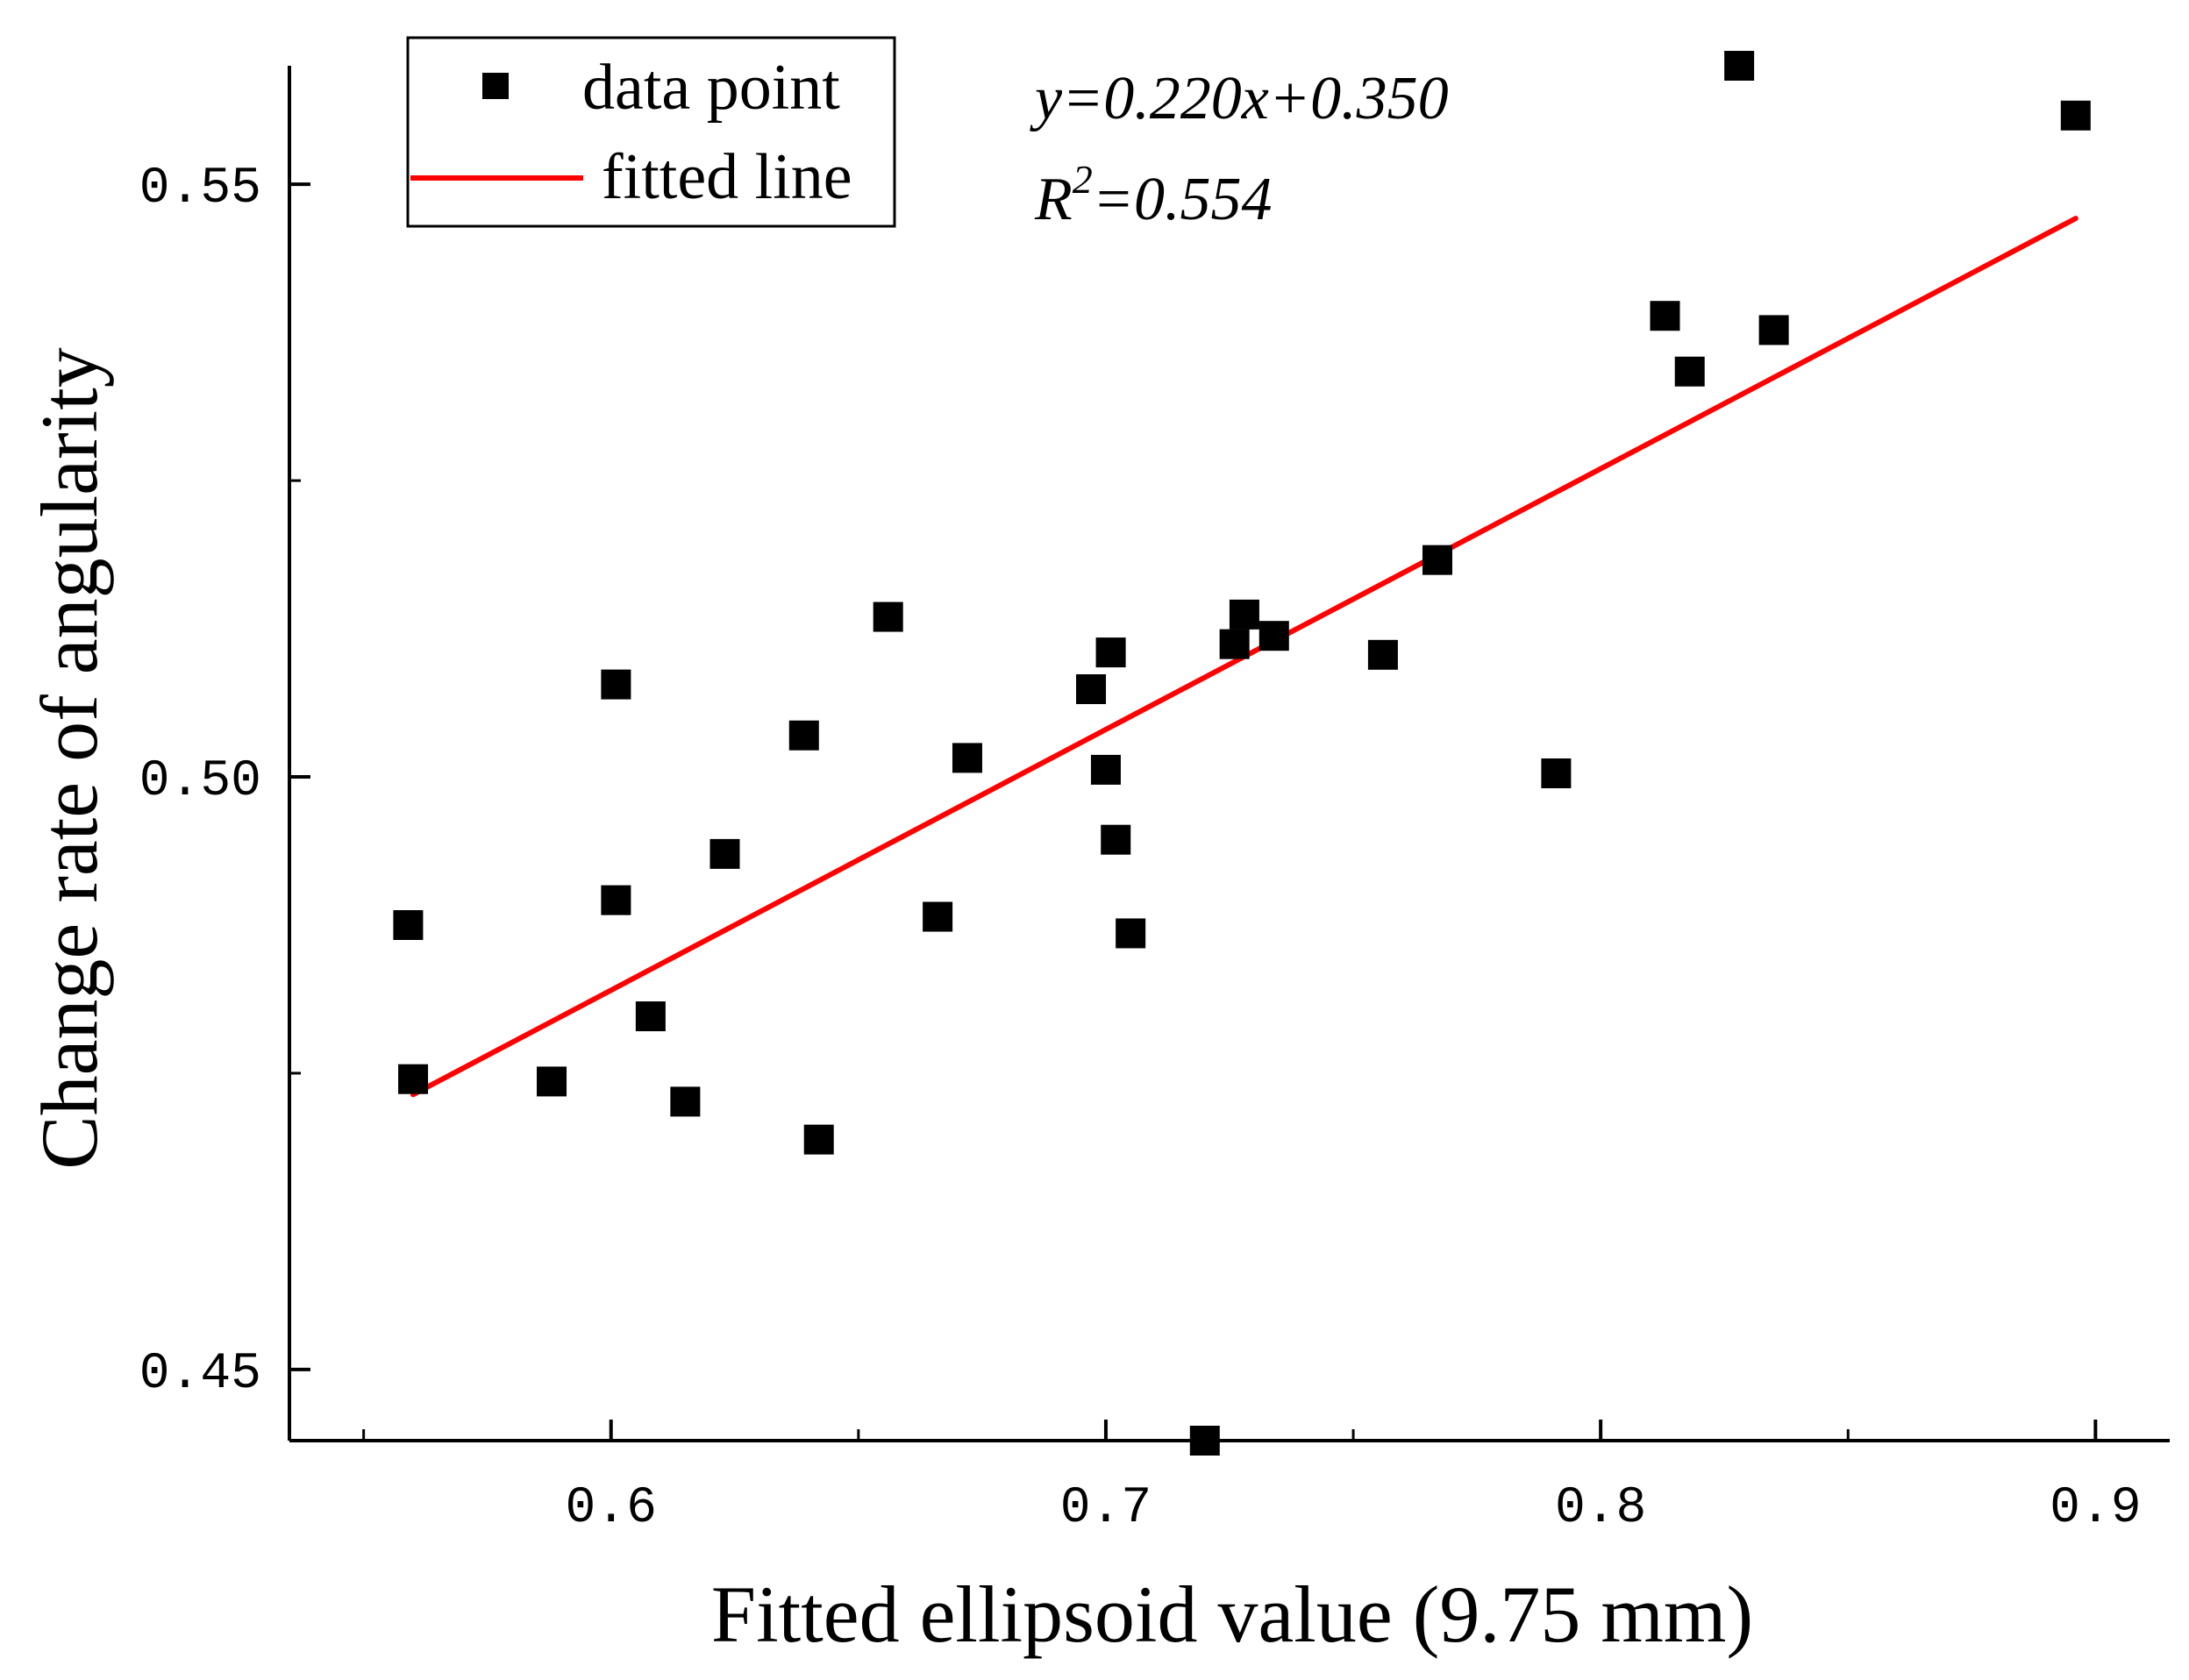 The width and height of the screenshot is (2189, 1680). What do you see at coordinates (1232, 1614) in the screenshot?
I see `x-axis-title: Fitted ellipsoid value (9.75 mm)` at bounding box center [1232, 1614].